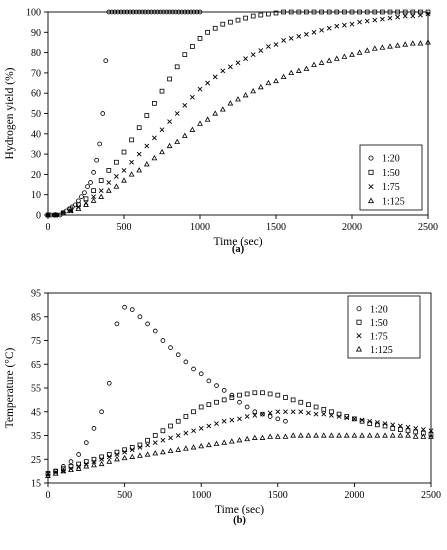 Image resolution: width=447 pixels, height=550 pixels. Describe the element at coordinates (36, 294) in the screenshot. I see `y-tick-label: 95` at that location.